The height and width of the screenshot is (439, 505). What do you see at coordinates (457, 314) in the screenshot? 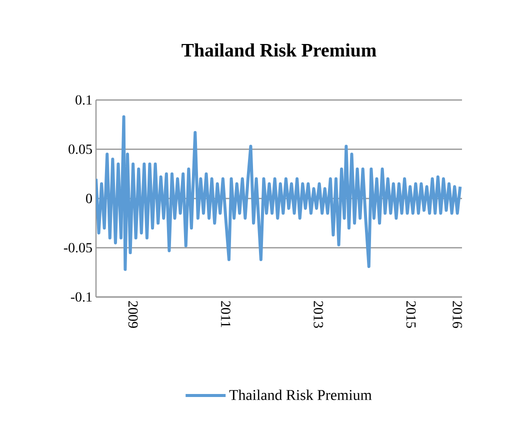
I see `x-tick-label: 2016` at bounding box center [457, 314].